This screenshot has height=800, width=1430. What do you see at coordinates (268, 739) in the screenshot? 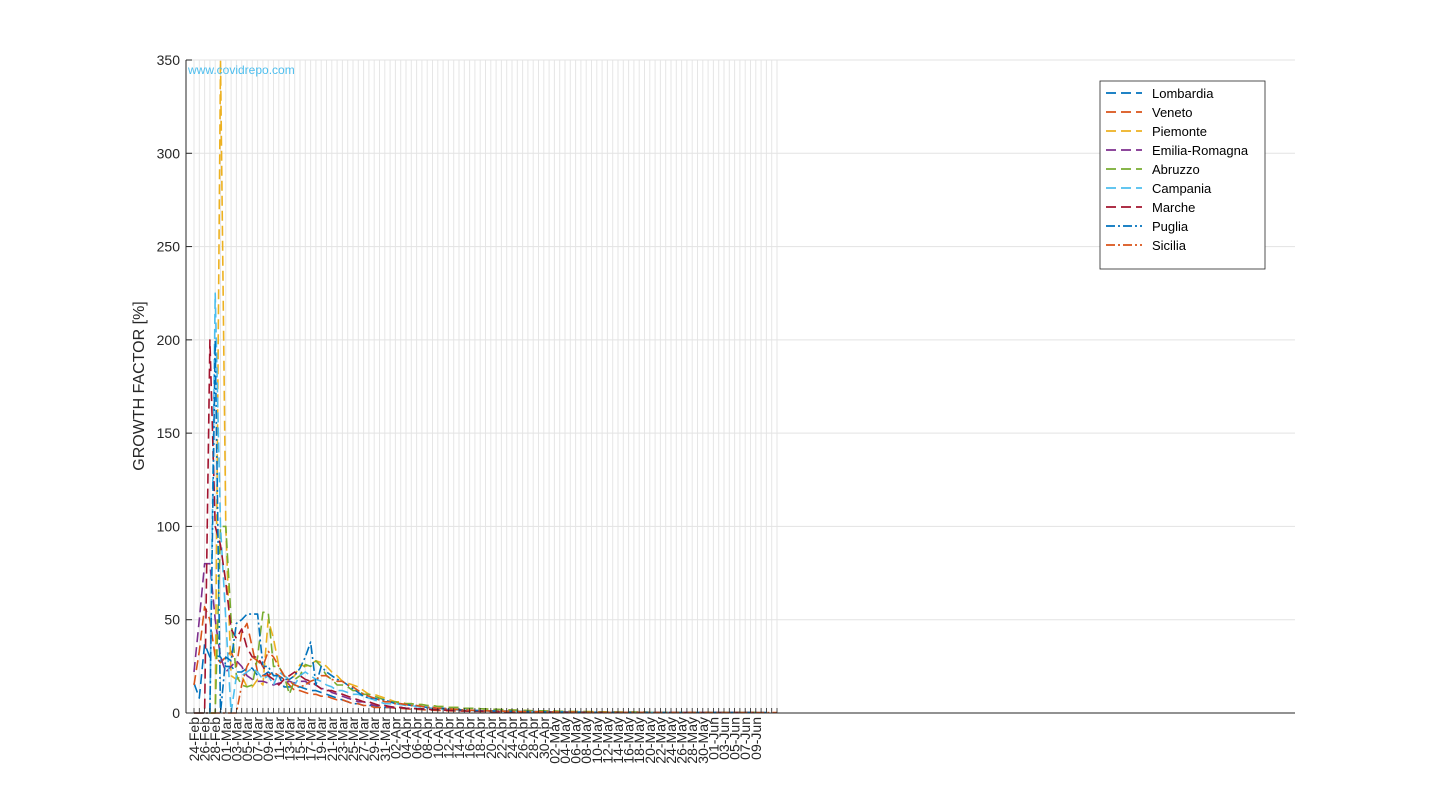
I see `x-tick-label: 09-Mar` at bounding box center [268, 739].